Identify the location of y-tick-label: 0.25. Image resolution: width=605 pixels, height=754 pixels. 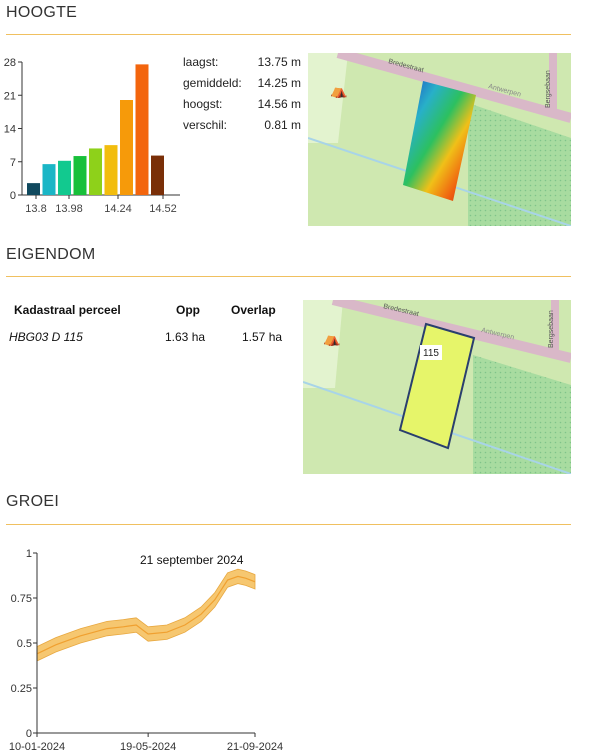
(21, 689).